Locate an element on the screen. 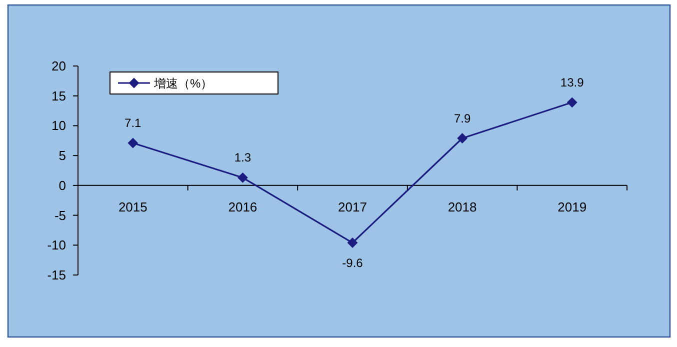  legend: 增速（%） is located at coordinates (194, 83).